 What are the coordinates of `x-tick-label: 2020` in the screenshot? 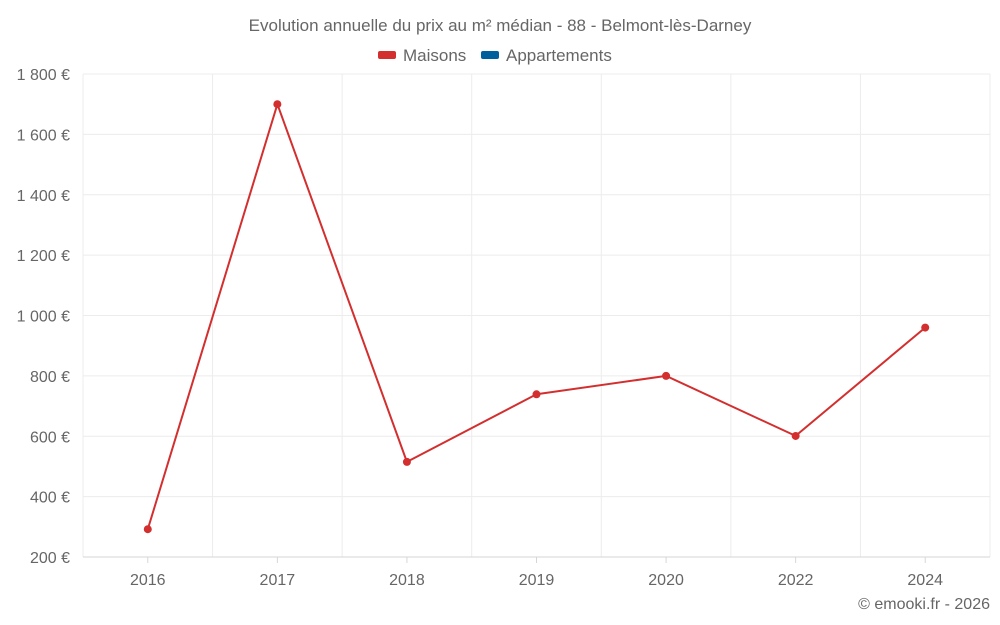 It's located at (666, 580).